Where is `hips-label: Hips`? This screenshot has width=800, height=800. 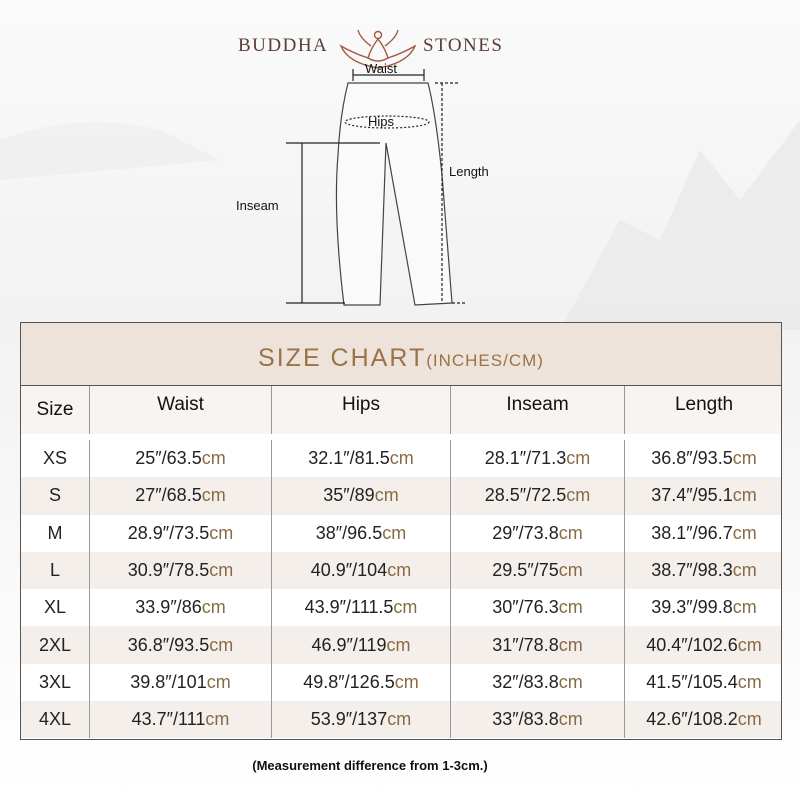
hips-label: Hips is located at coordinates (381, 121).